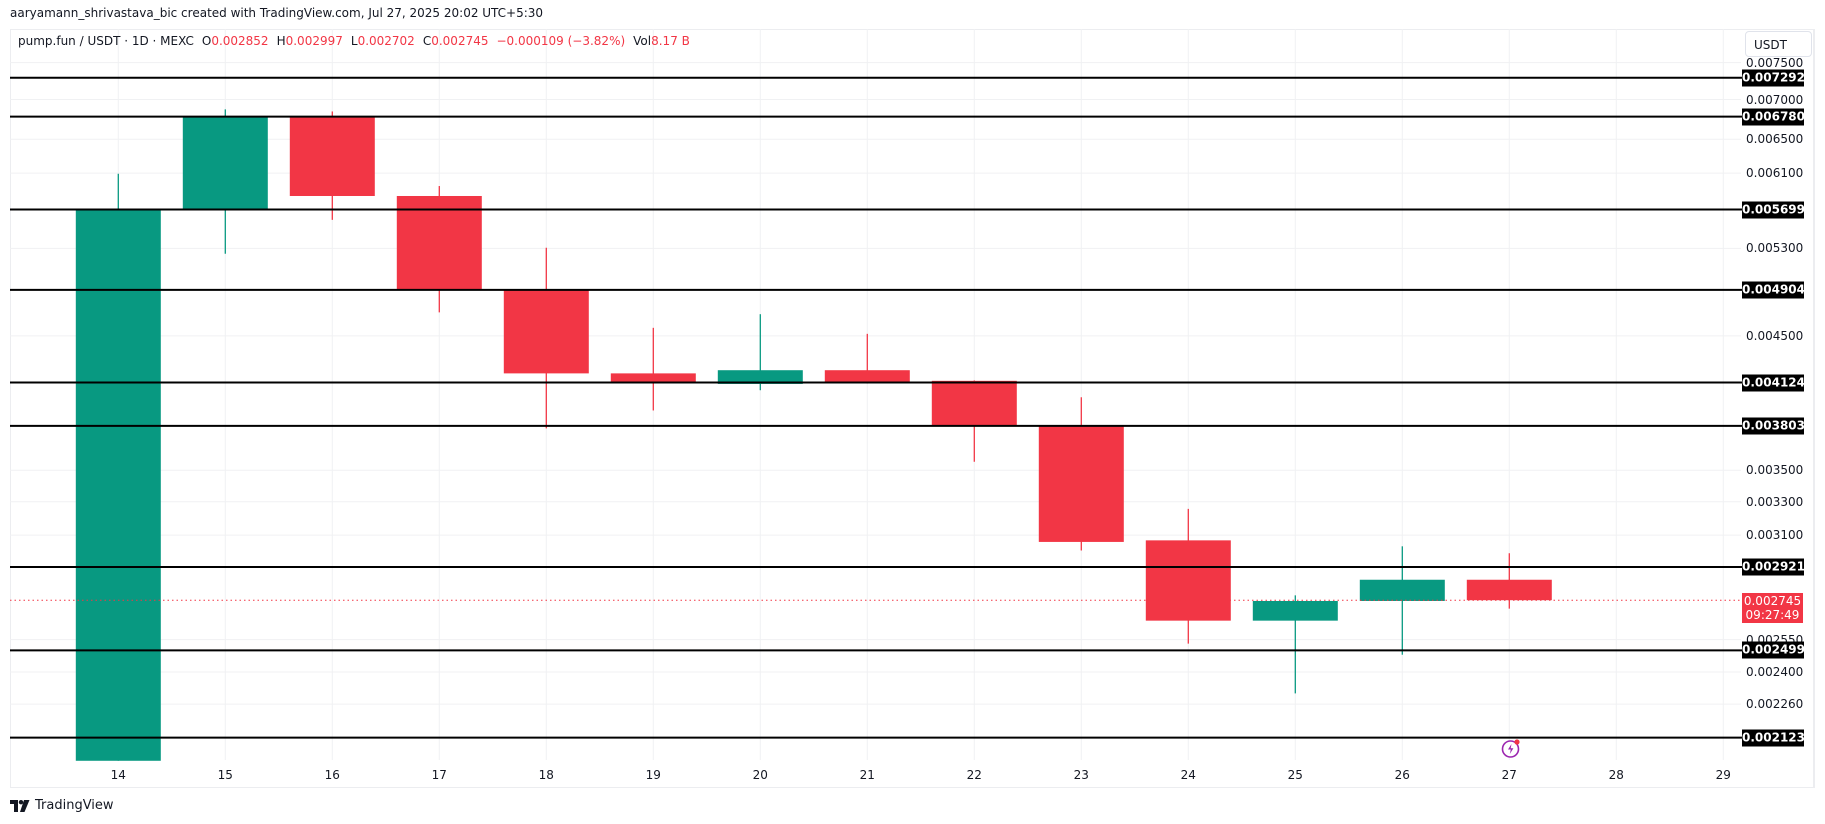 Image resolution: width=1825 pixels, height=824 pixels. What do you see at coordinates (1775, 501) in the screenshot?
I see `price-tick-label: 0.003300` at bounding box center [1775, 501].